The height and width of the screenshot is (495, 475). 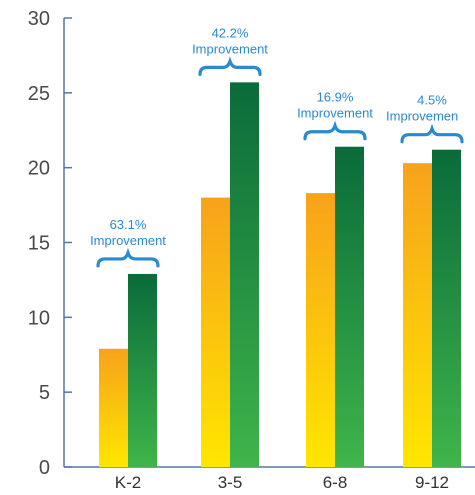 I want to click on y-axis-ticks: 0 5 10 15 20 25 30, so click(x=50, y=243).